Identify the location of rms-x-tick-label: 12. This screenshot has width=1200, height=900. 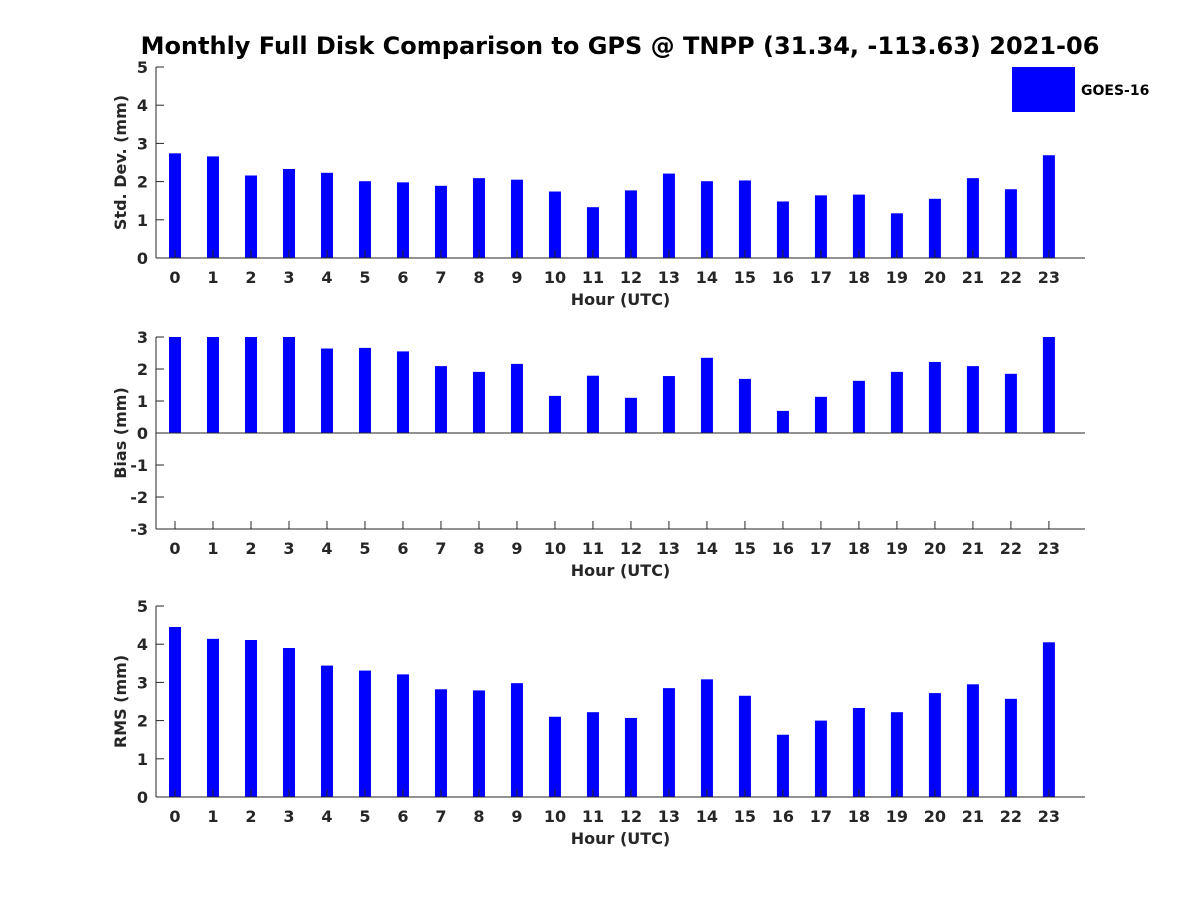
(631, 816).